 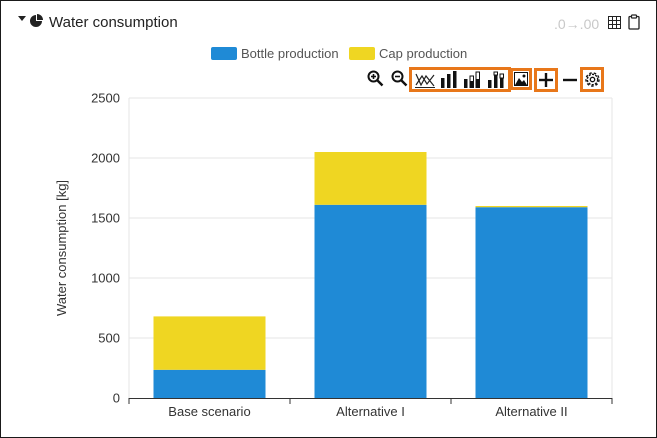 I want to click on y-tick-label: 1500, so click(x=105, y=218).